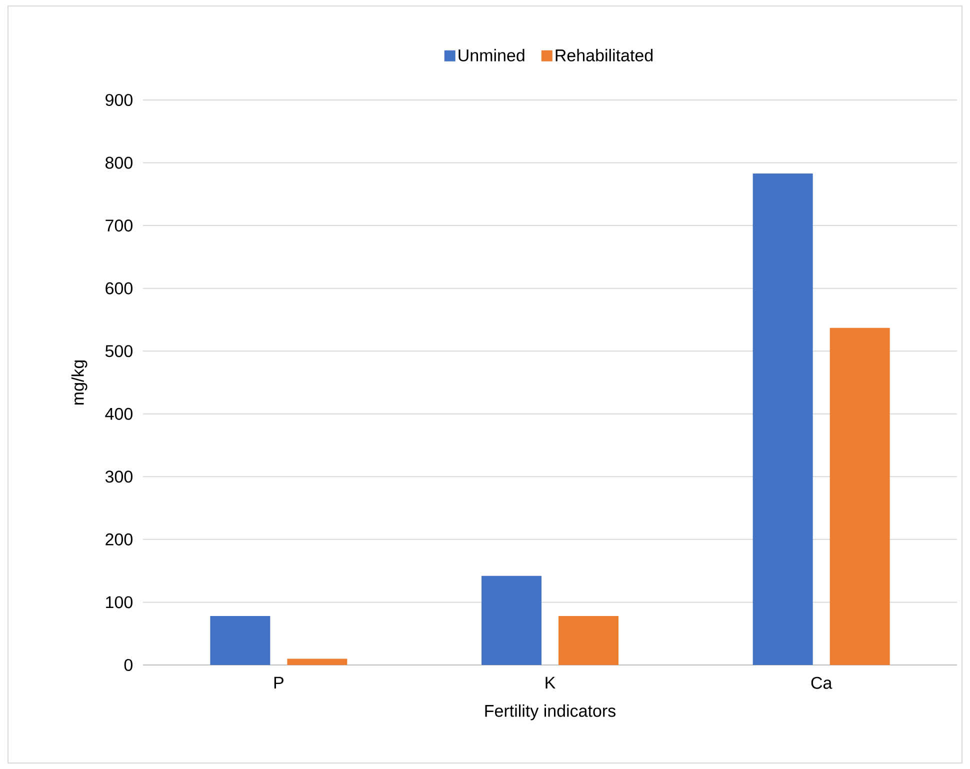  Describe the element at coordinates (128, 665) in the screenshot. I see `y-tick-label: 0` at that location.